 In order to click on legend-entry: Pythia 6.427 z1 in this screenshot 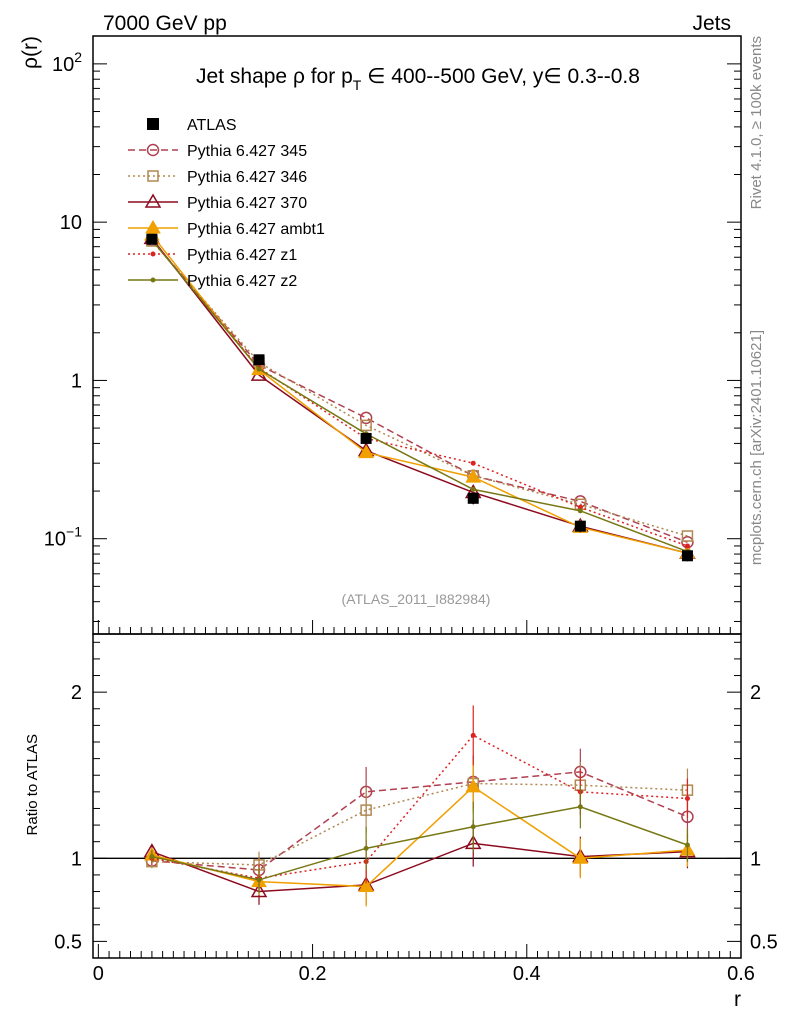, I will do `click(212, 255)`.